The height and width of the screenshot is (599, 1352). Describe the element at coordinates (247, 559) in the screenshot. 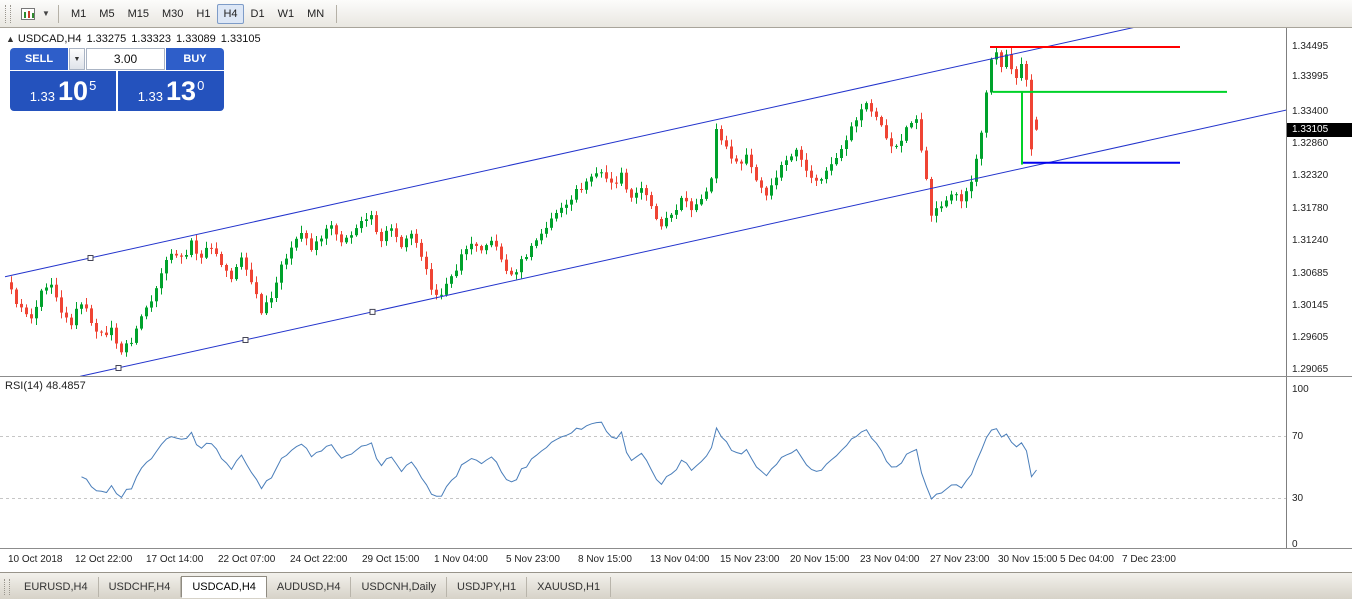

I see `time-axis-label: 22 Oct 07:00` at that location.